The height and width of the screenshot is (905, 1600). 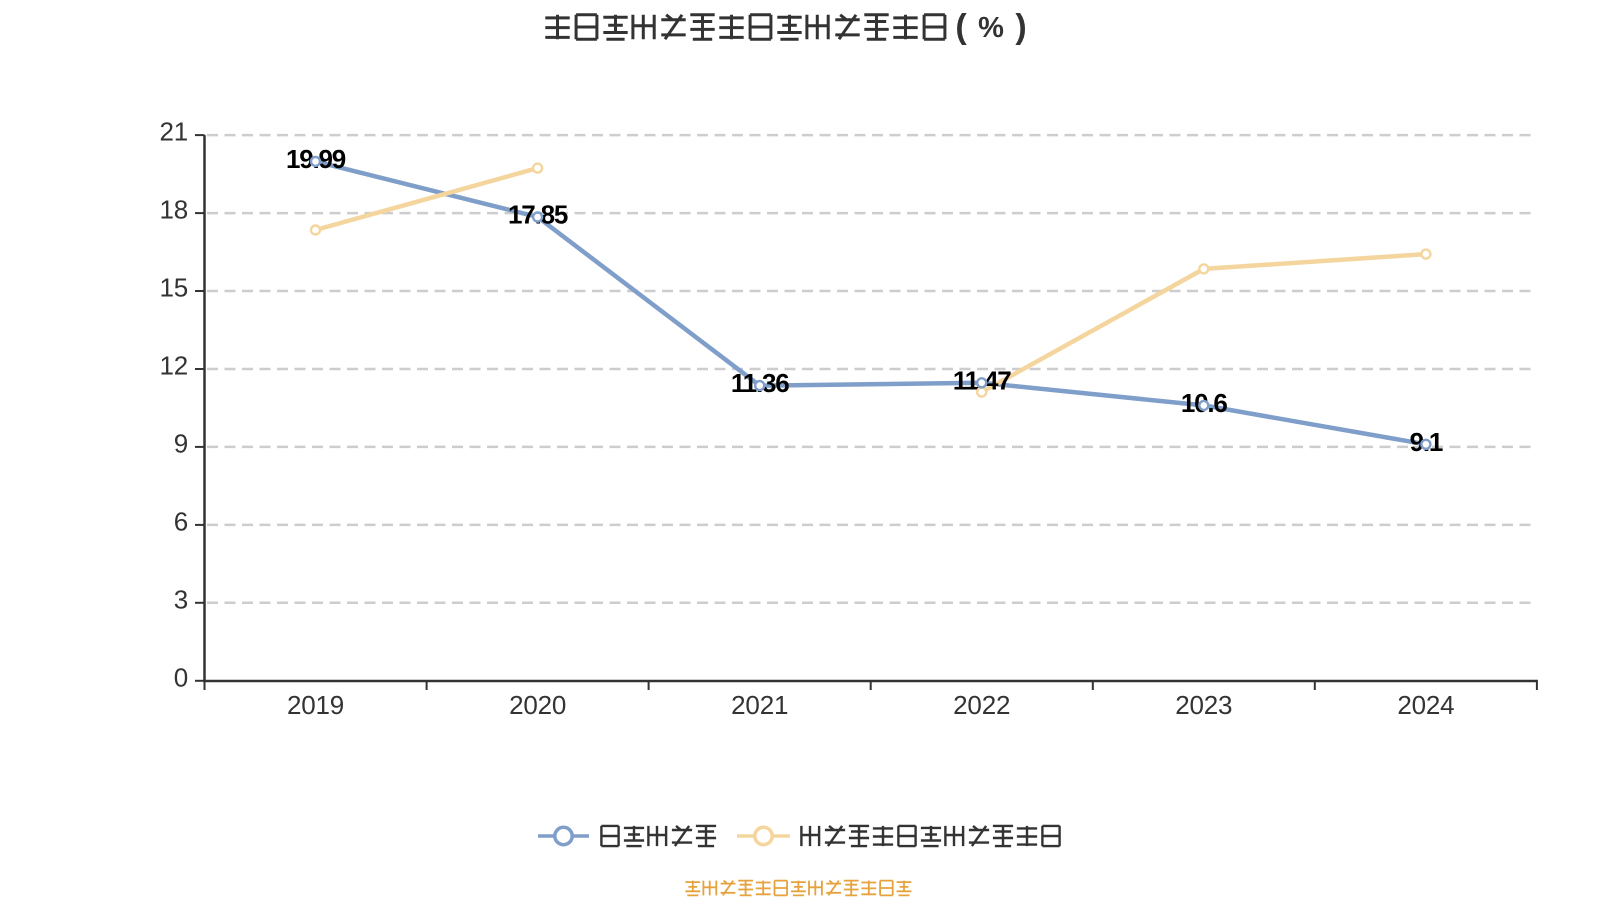 I want to click on svg-text: 6, so click(x=181, y=521).